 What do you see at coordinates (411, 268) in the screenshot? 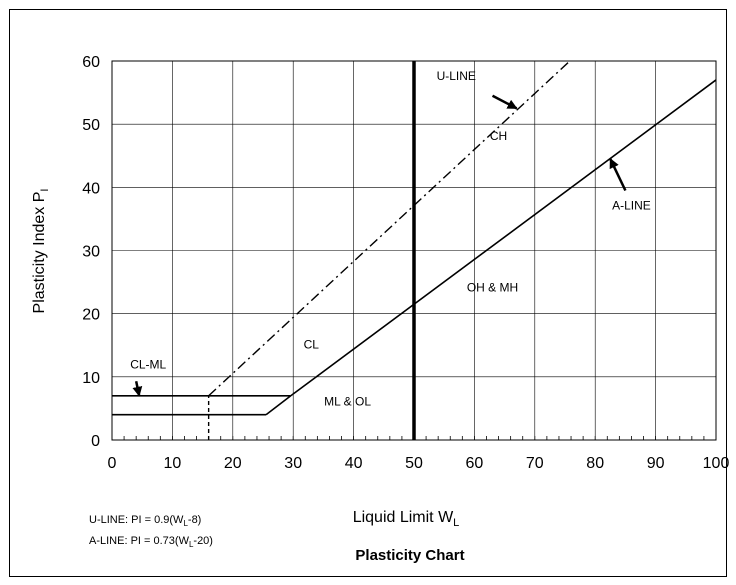
I see `region-labels: CH OH & MH CL ML & OL` at bounding box center [411, 268].